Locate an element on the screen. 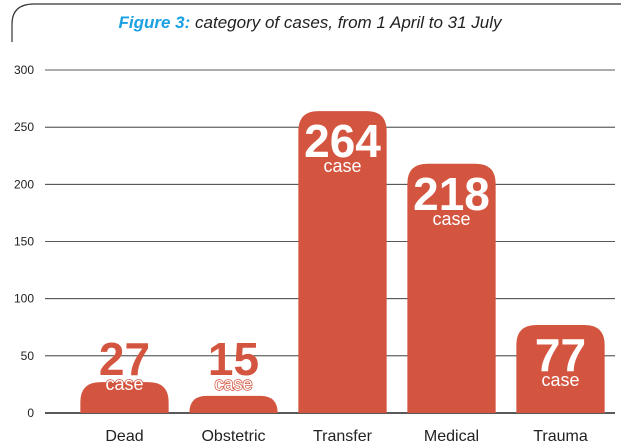 The height and width of the screenshot is (446, 621). title-frame is located at coordinates (316, 22).